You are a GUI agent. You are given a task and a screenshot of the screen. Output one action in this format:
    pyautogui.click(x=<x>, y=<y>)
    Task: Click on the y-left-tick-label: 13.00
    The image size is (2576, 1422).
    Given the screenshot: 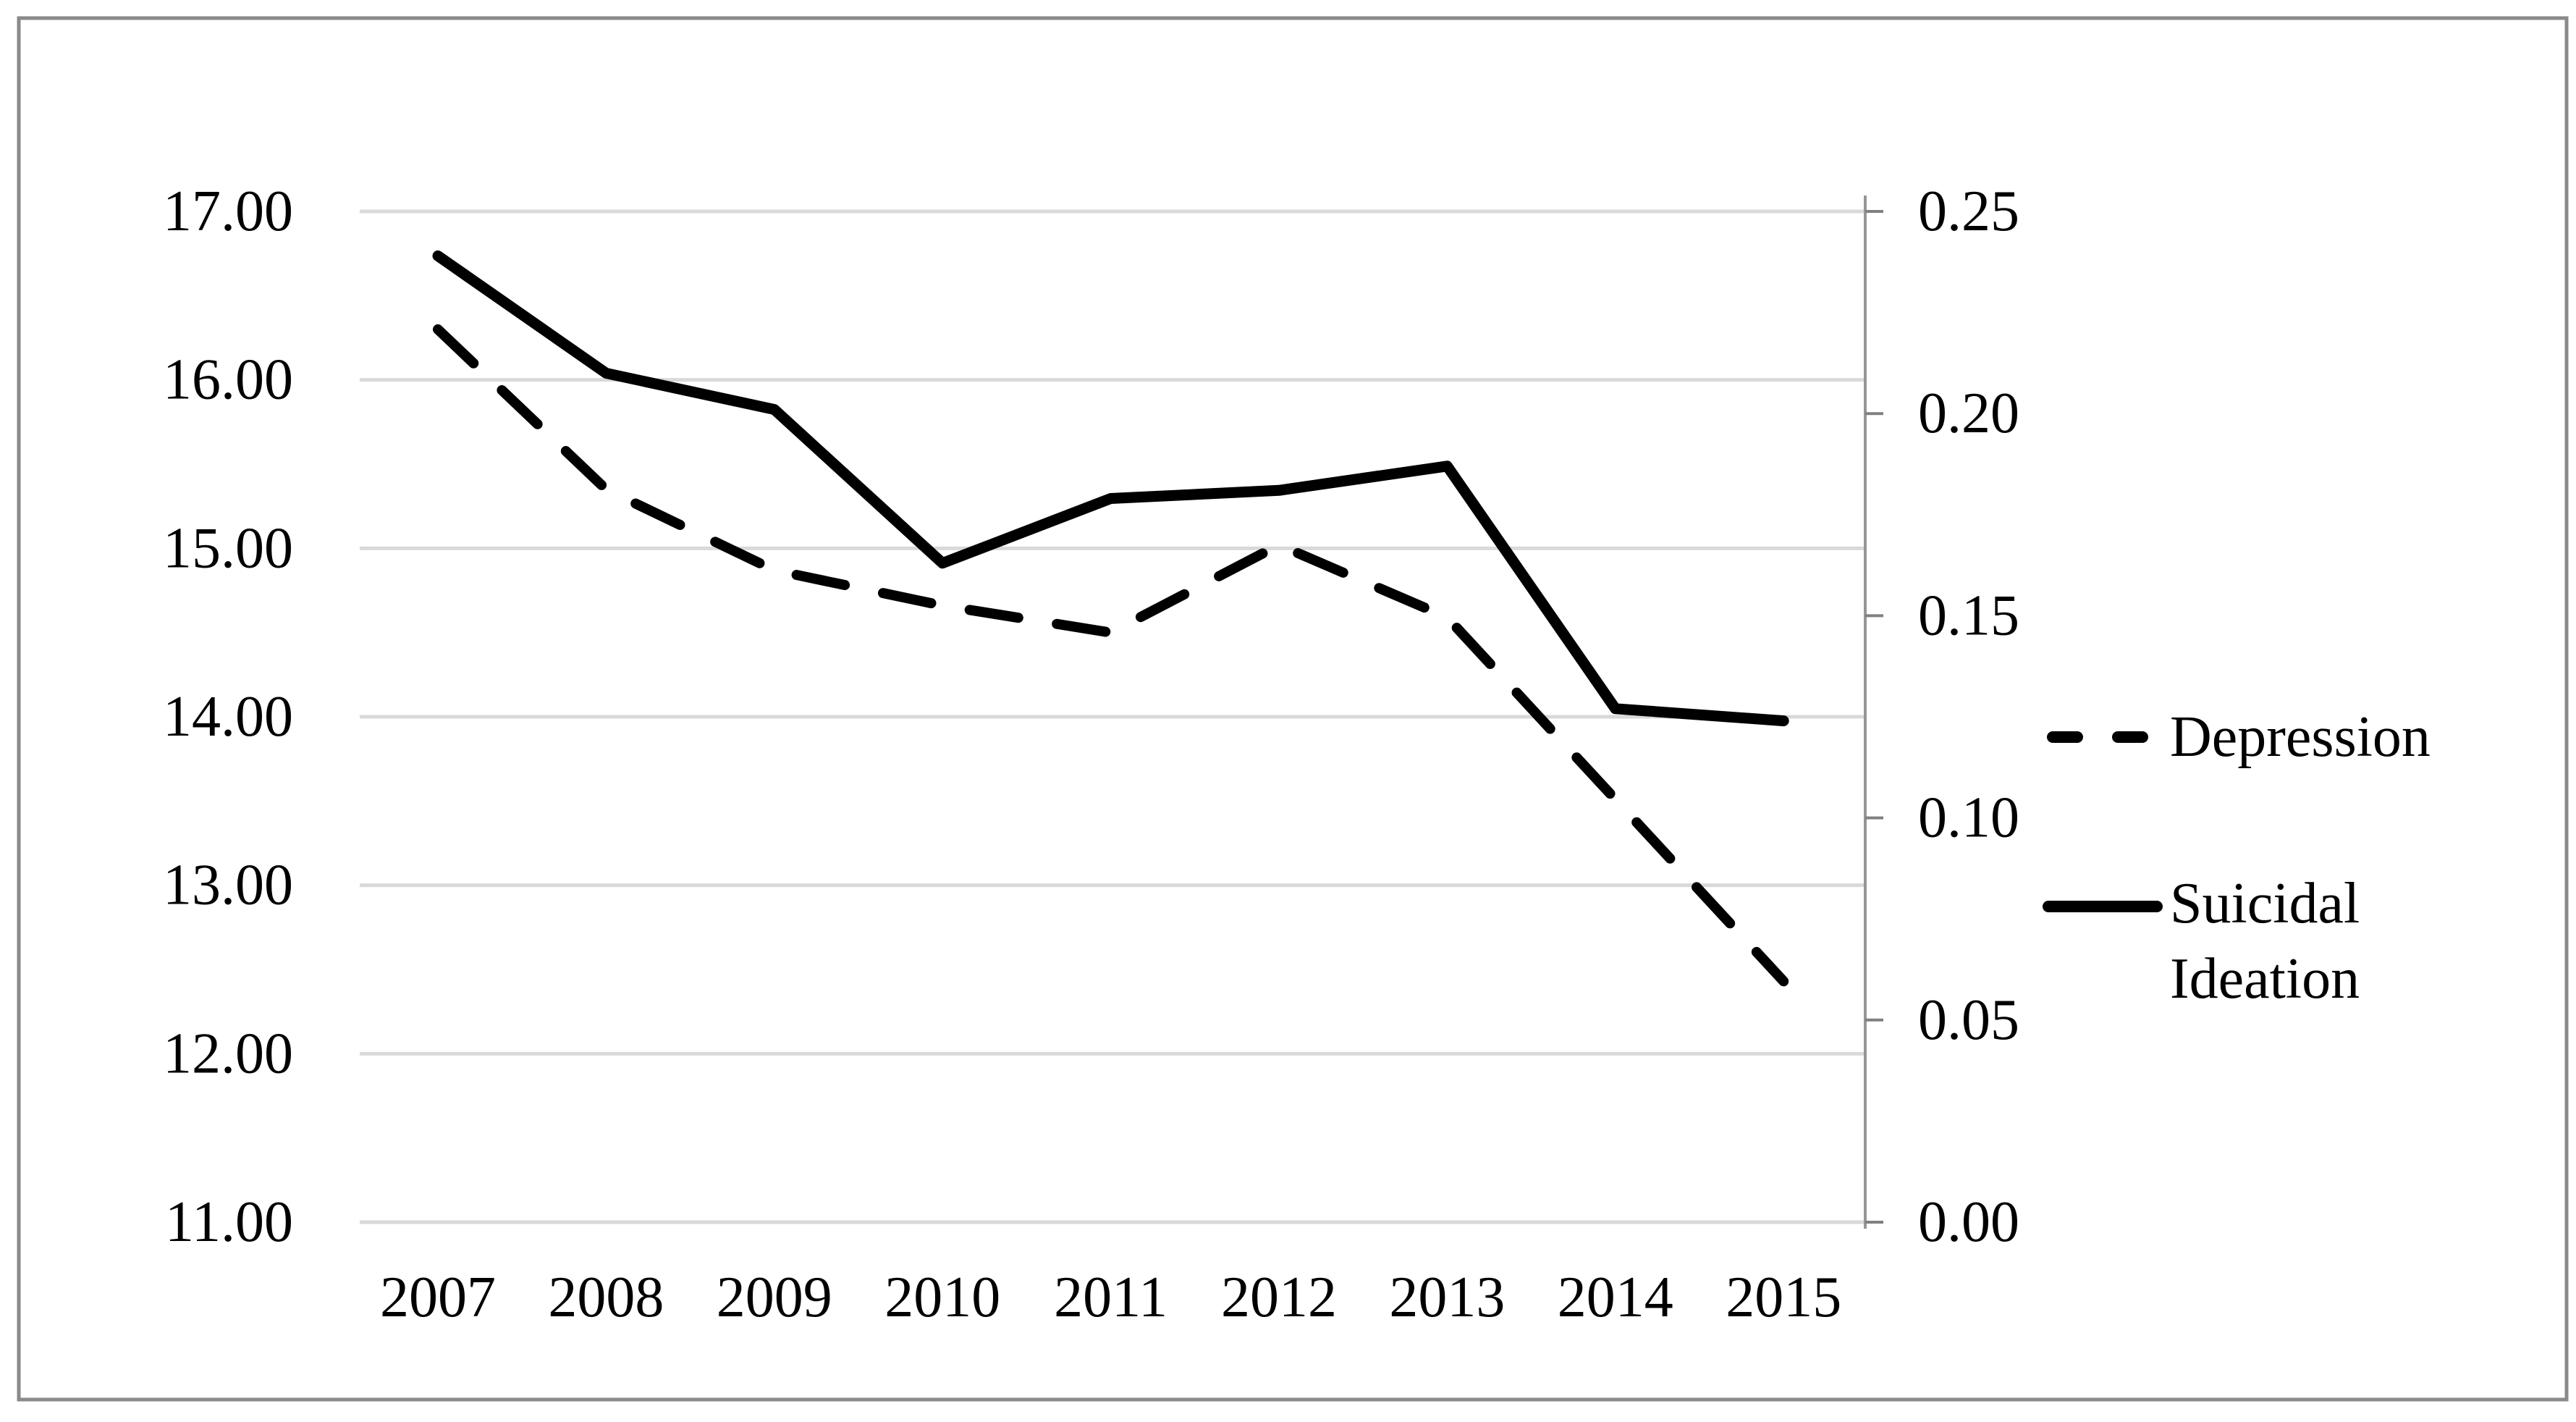 What is the action you would take?
    pyautogui.click(x=228, y=886)
    